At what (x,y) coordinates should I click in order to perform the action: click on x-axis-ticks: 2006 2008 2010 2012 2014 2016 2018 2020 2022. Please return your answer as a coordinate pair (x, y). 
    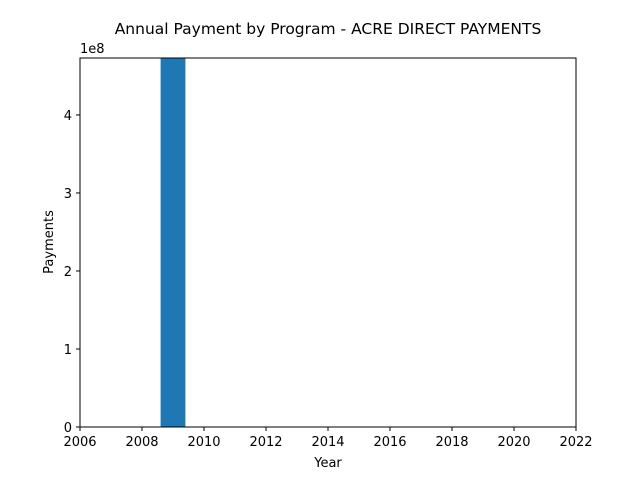
    Looking at the image, I should click on (328, 438).